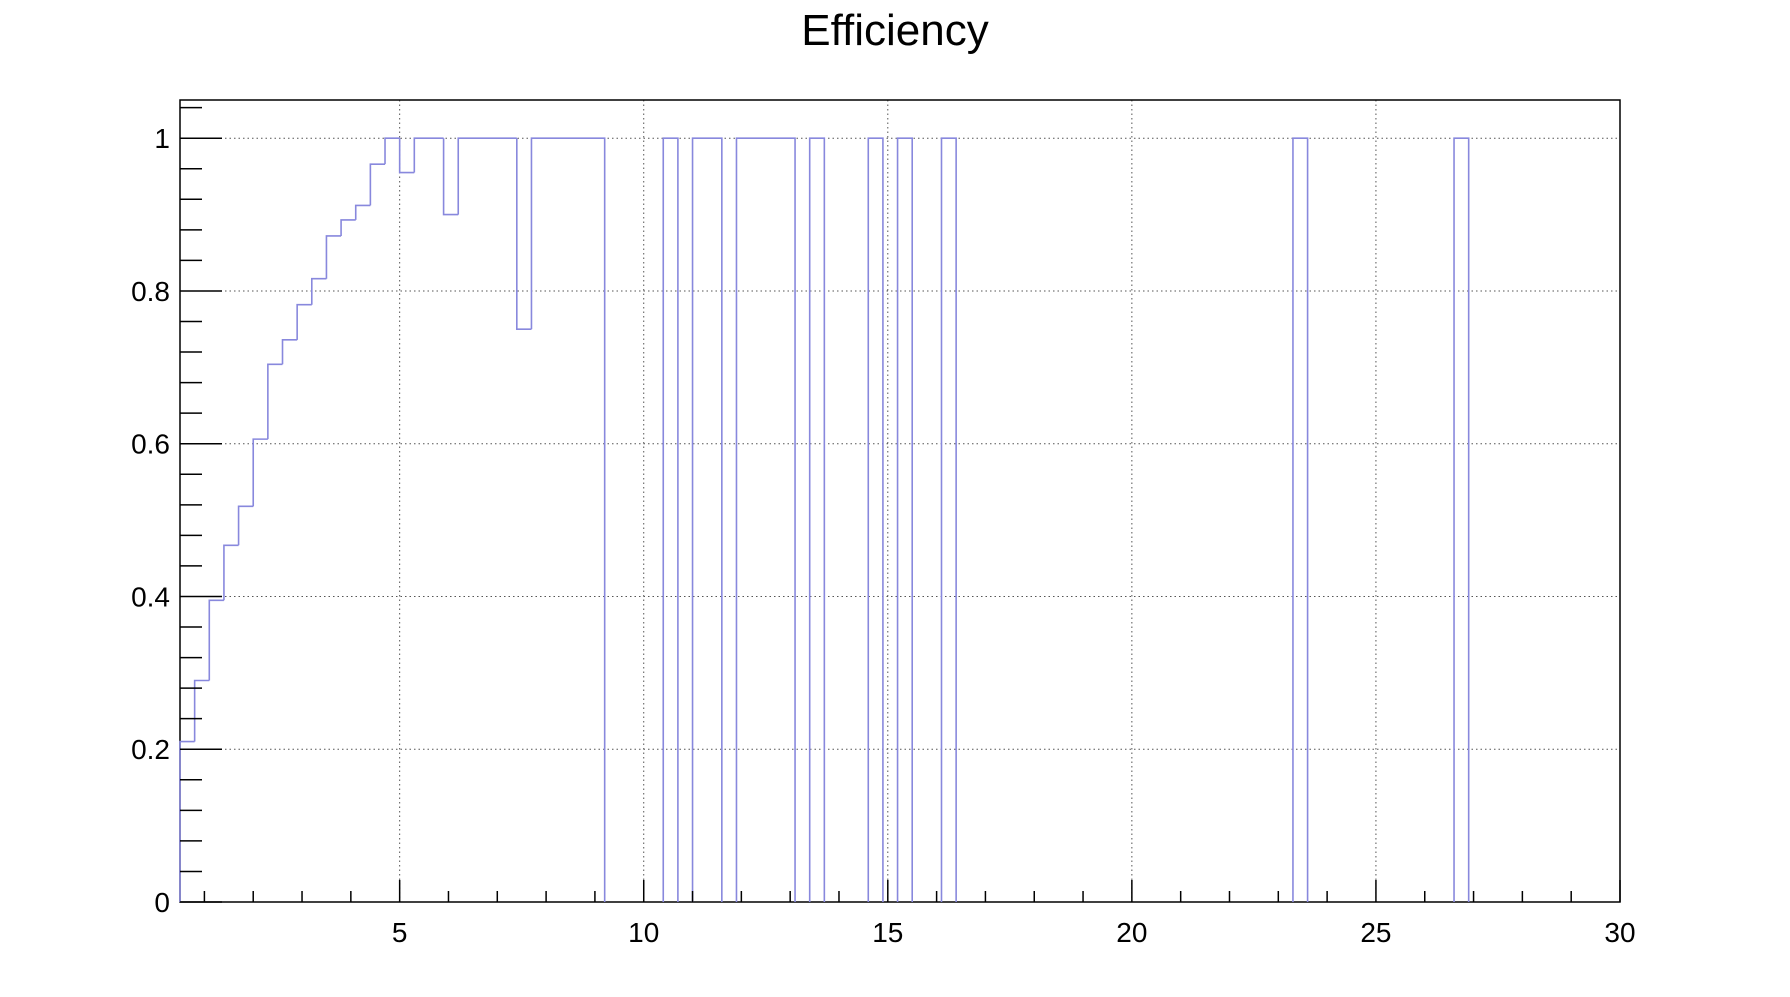 The image size is (1790, 997). I want to click on x-tick-label: 30, so click(1619, 932).